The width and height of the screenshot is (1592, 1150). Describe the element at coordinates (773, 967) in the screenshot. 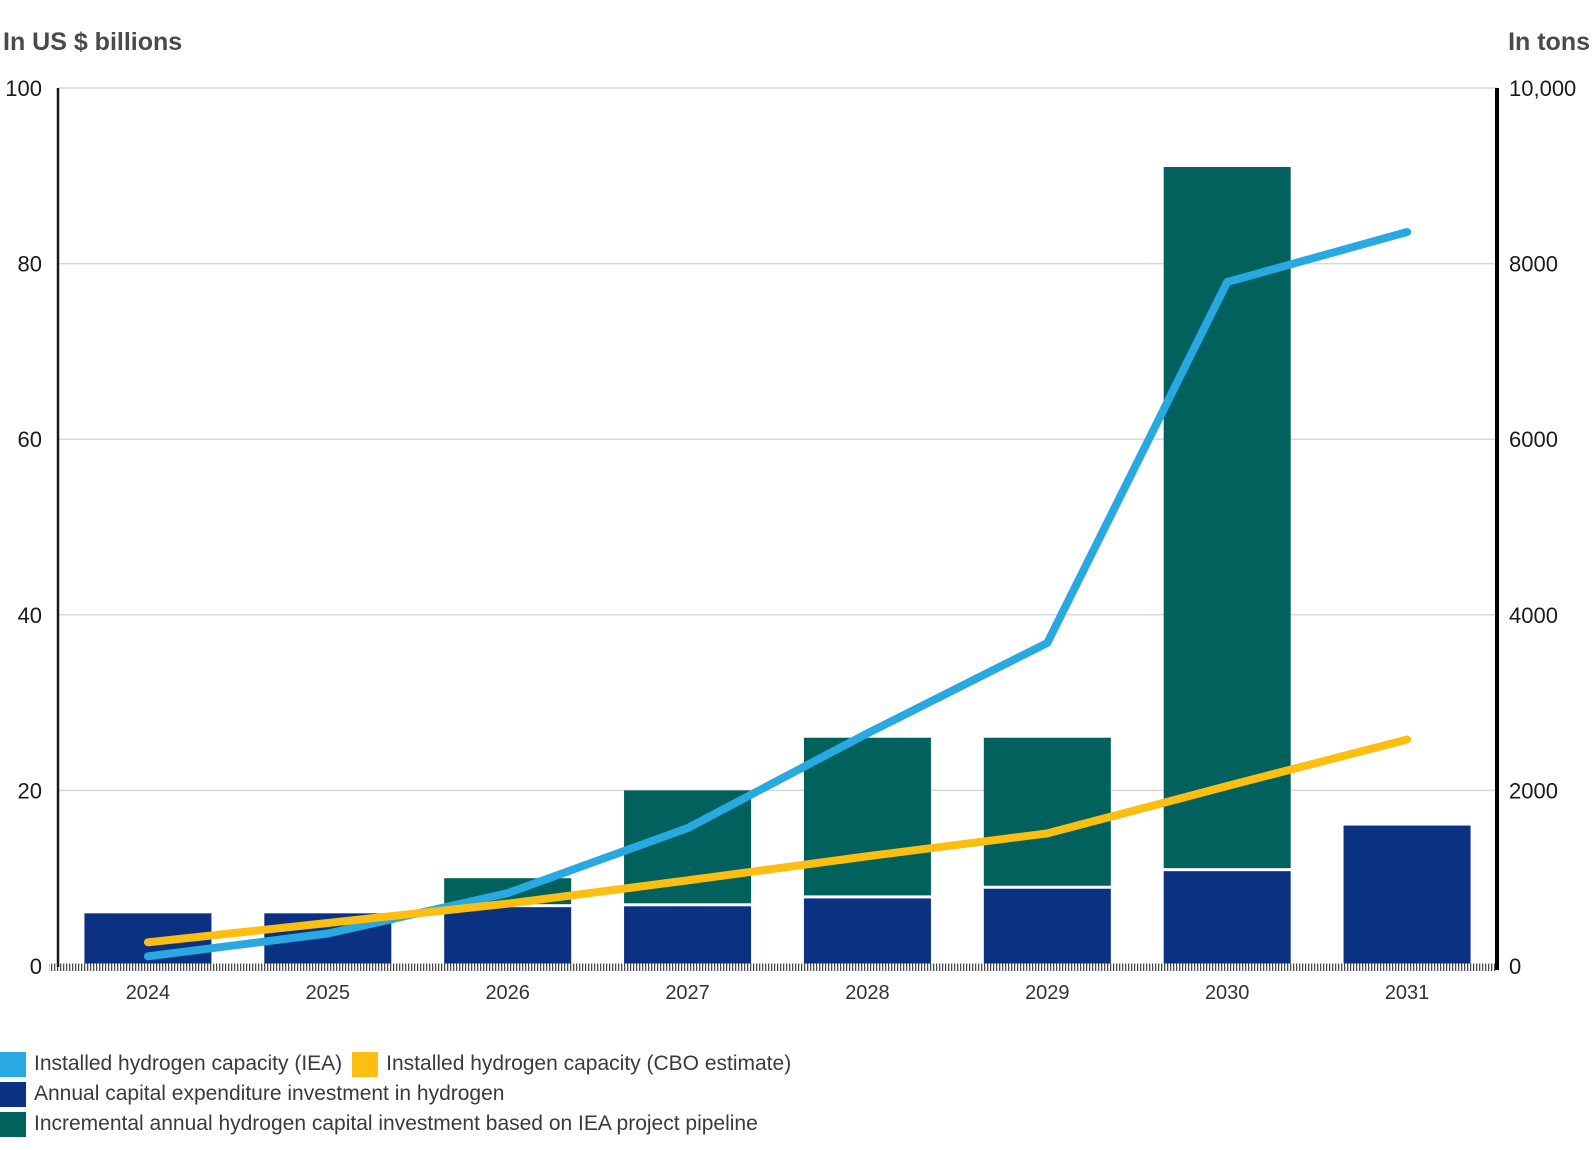

I see `x-axis-baseline` at that location.